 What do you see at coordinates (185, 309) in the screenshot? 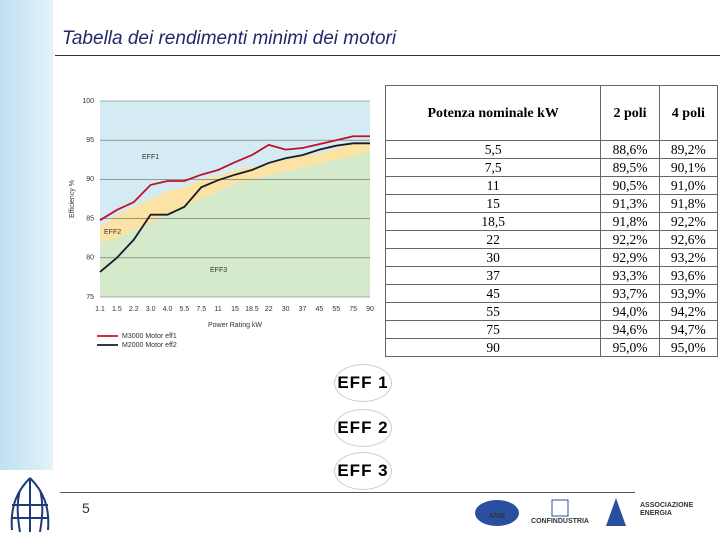
I see `x-tick-label: 5.5` at bounding box center [185, 309].